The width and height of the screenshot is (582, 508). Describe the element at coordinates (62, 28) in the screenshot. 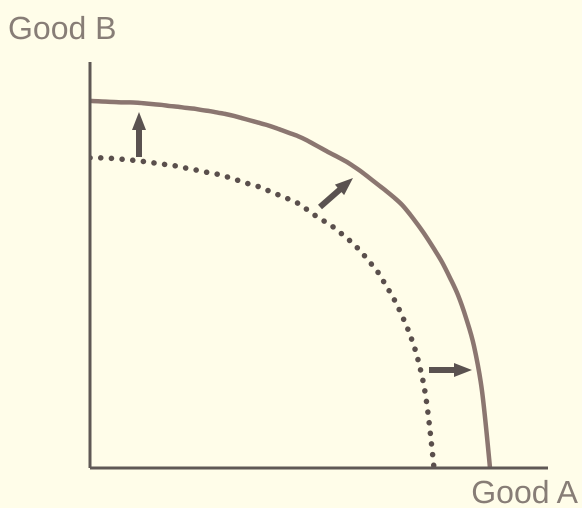

I see `y-axis-title: Good B` at that location.